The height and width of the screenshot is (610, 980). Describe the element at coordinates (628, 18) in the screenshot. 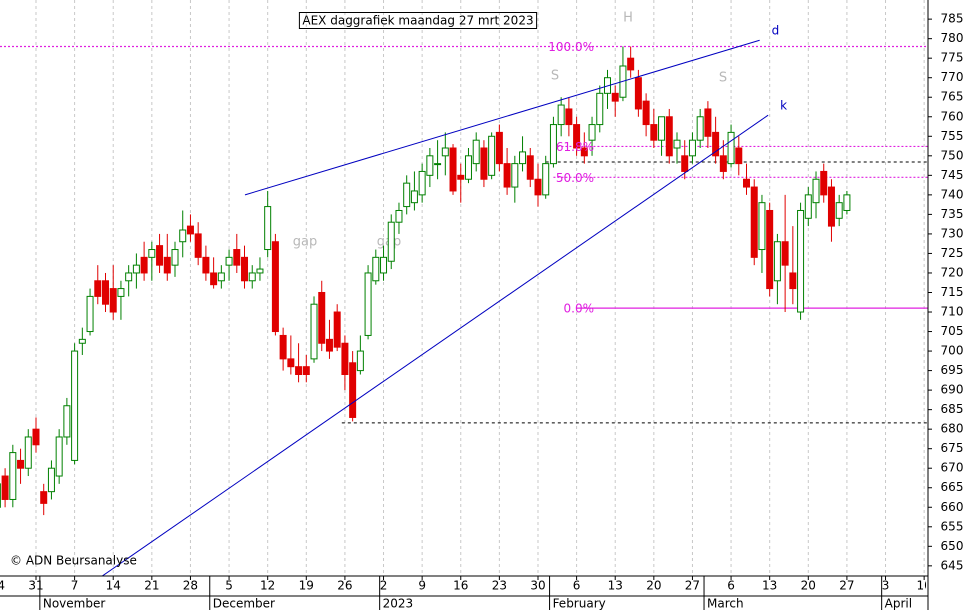

I see `annotation: H` at that location.